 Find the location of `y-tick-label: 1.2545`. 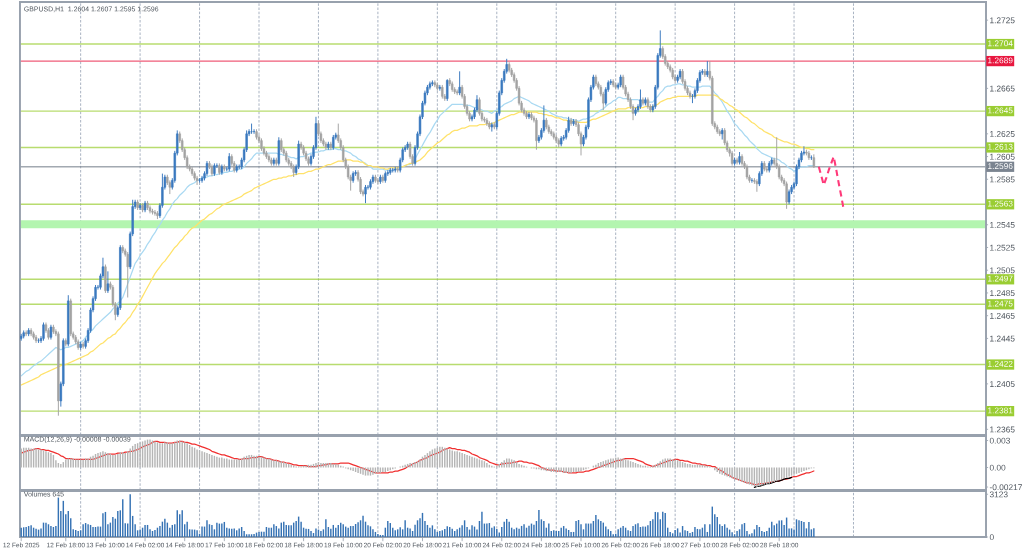

y-tick-label: 1.2545 is located at coordinates (1002, 224).